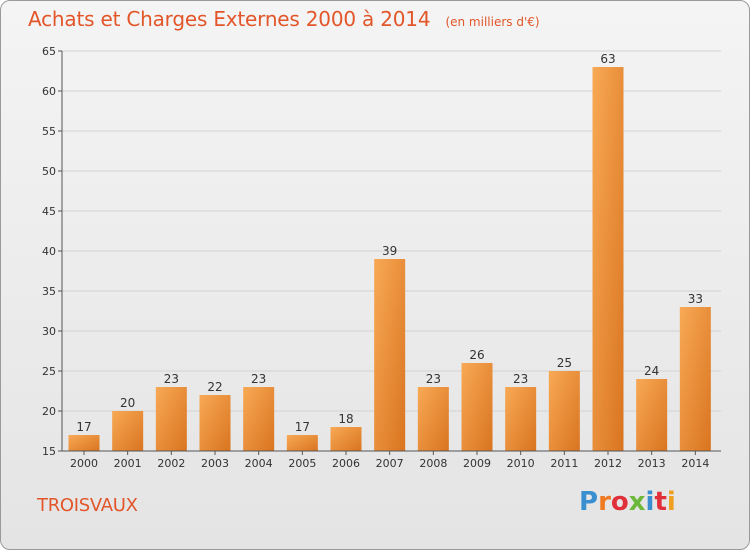 The height and width of the screenshot is (550, 750). Describe the element at coordinates (492, 22) in the screenshot. I see `chart-unit: (en milliers d'€)` at that location.